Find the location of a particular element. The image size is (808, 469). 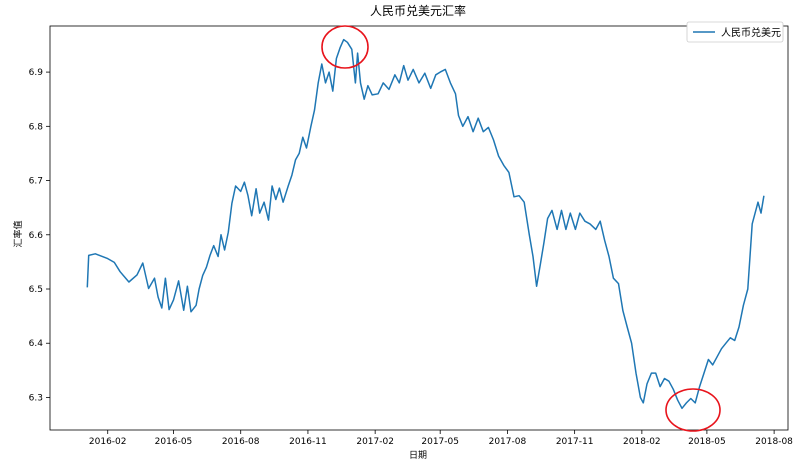

y-axis-label: 汇率值 is located at coordinates (18, 233).